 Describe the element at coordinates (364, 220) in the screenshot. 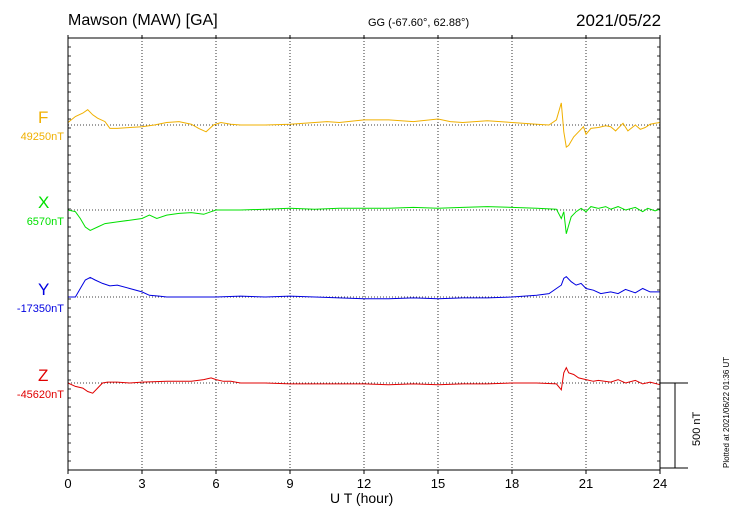

I see `series-line-x` at that location.